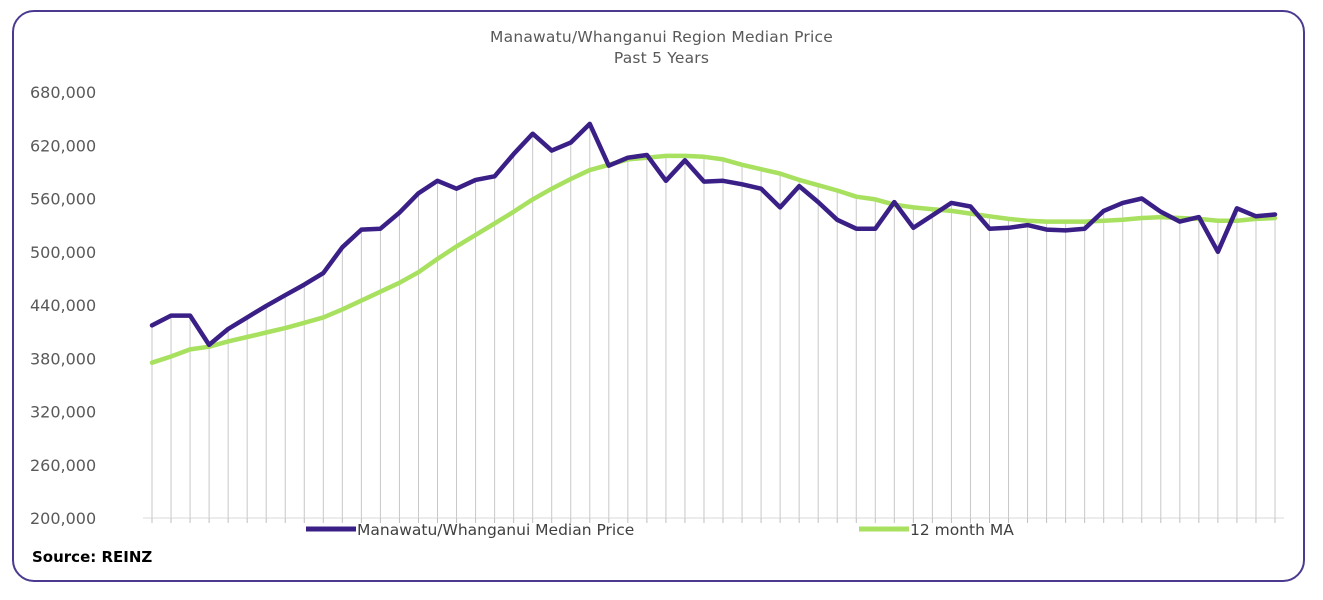 The width and height of the screenshot is (1323, 600). Describe the element at coordinates (962, 530) in the screenshot. I see `legend-entry-12-month-ma: 12 month MA` at that location.